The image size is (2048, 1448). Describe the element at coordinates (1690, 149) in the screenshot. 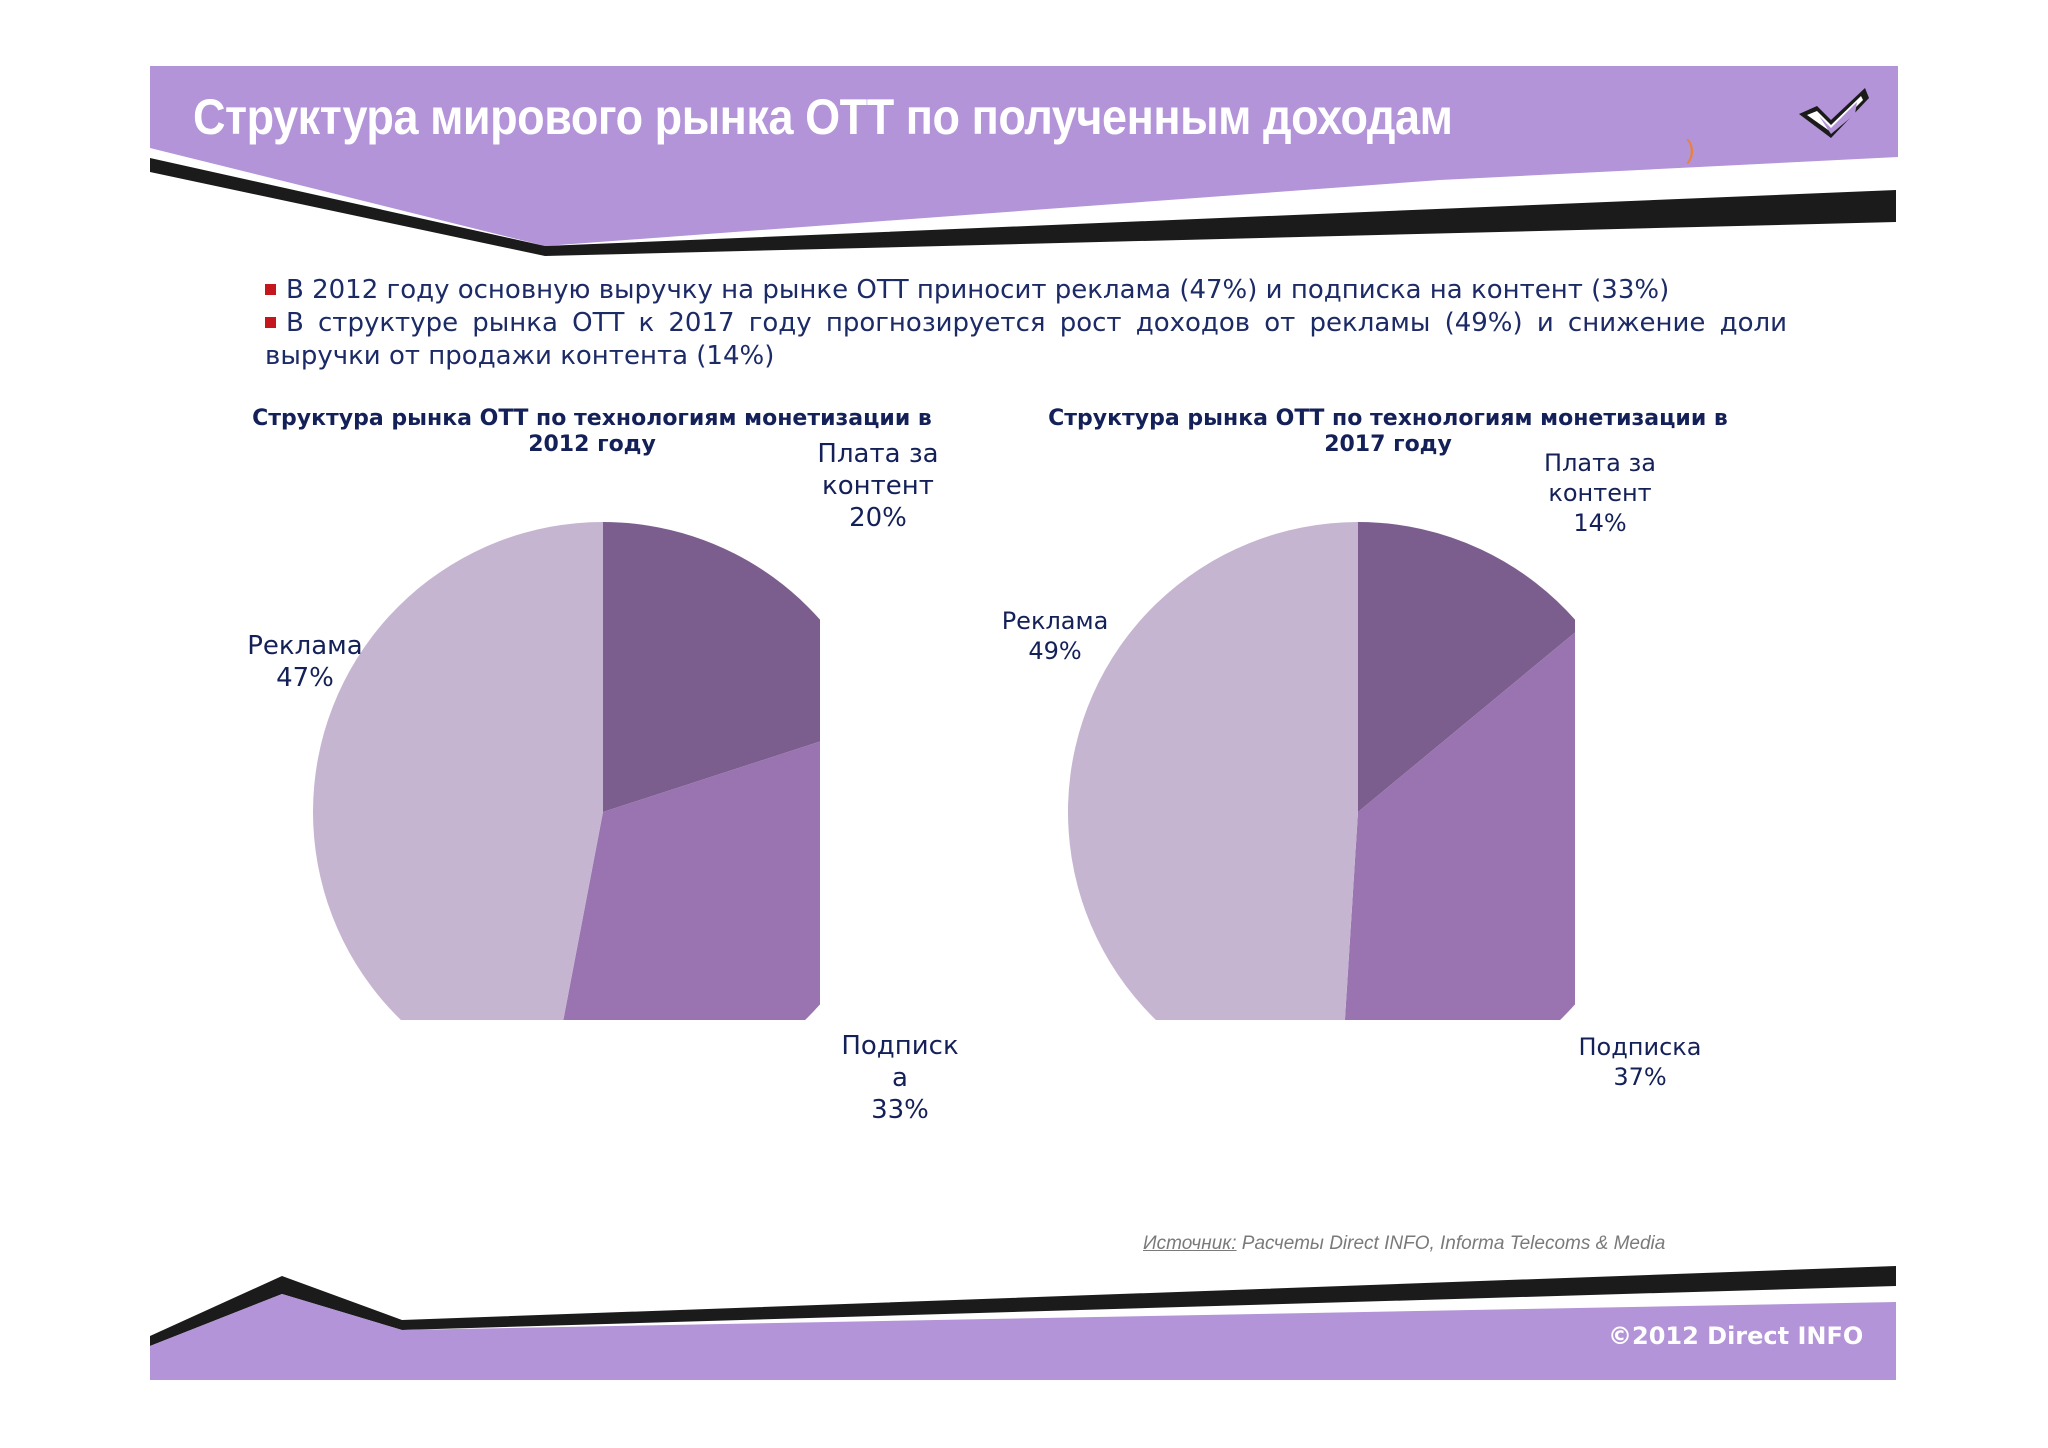

I see `header-paren-mark: )` at that location.